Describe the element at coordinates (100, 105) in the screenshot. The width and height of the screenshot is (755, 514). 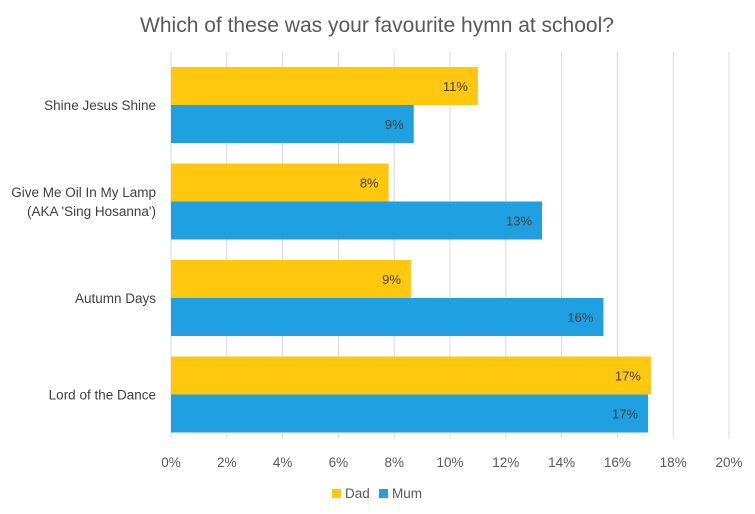
I see `category-label: Shine Jesus Shine` at that location.